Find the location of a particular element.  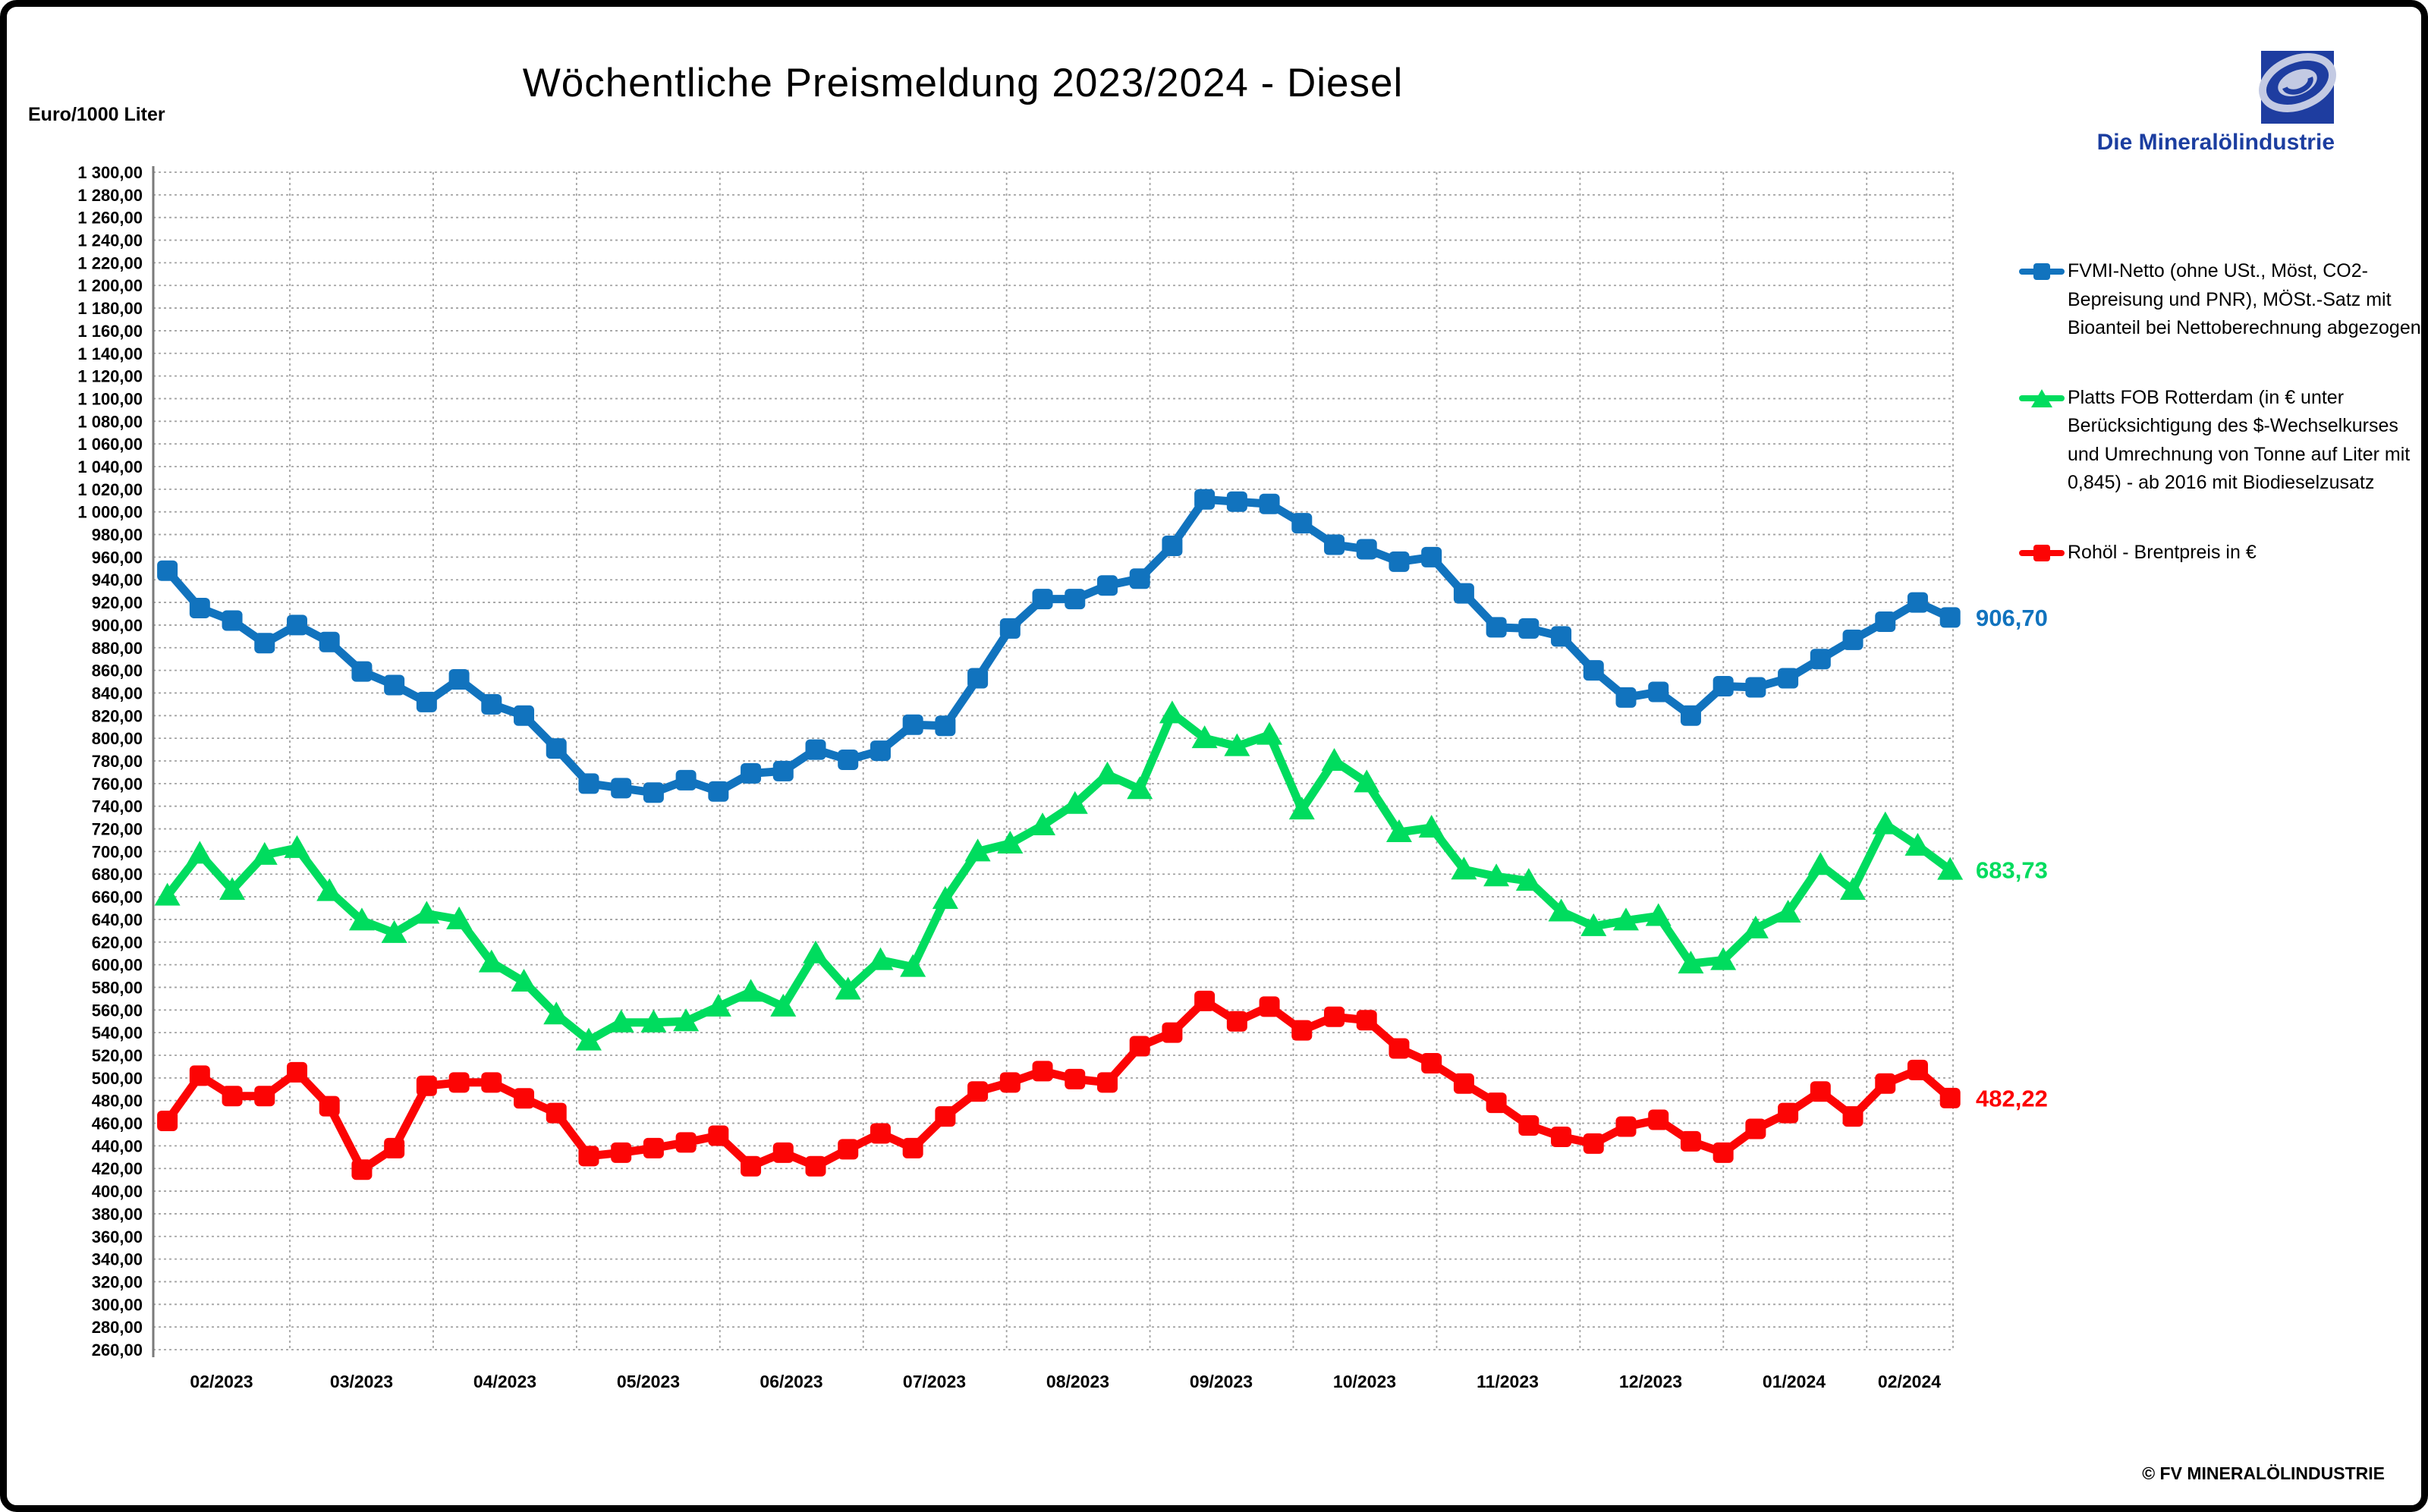

y-tick-label: 300,00 is located at coordinates (117, 1304).